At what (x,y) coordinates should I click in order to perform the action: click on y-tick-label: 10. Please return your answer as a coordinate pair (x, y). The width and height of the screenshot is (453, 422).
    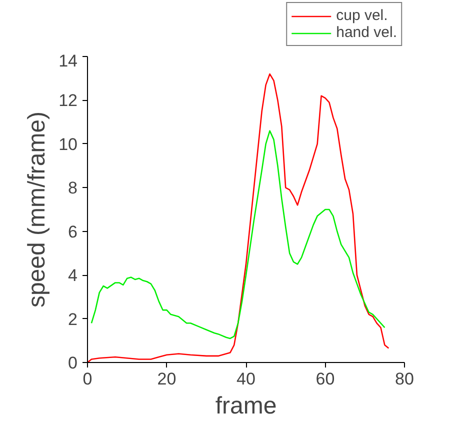
    Looking at the image, I should click on (68, 144).